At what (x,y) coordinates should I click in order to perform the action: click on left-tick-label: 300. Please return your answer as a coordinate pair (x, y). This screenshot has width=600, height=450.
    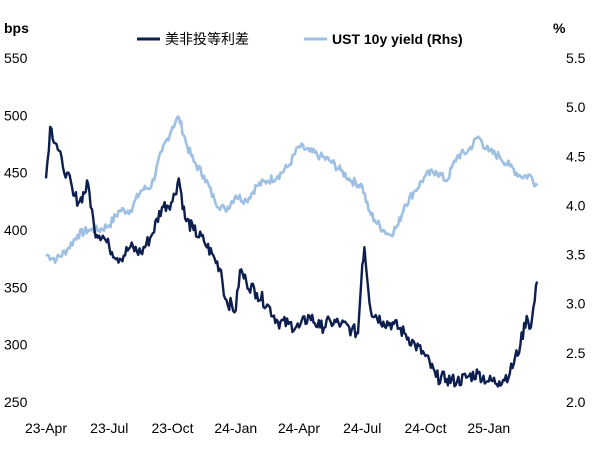
    Looking at the image, I should click on (16, 345).